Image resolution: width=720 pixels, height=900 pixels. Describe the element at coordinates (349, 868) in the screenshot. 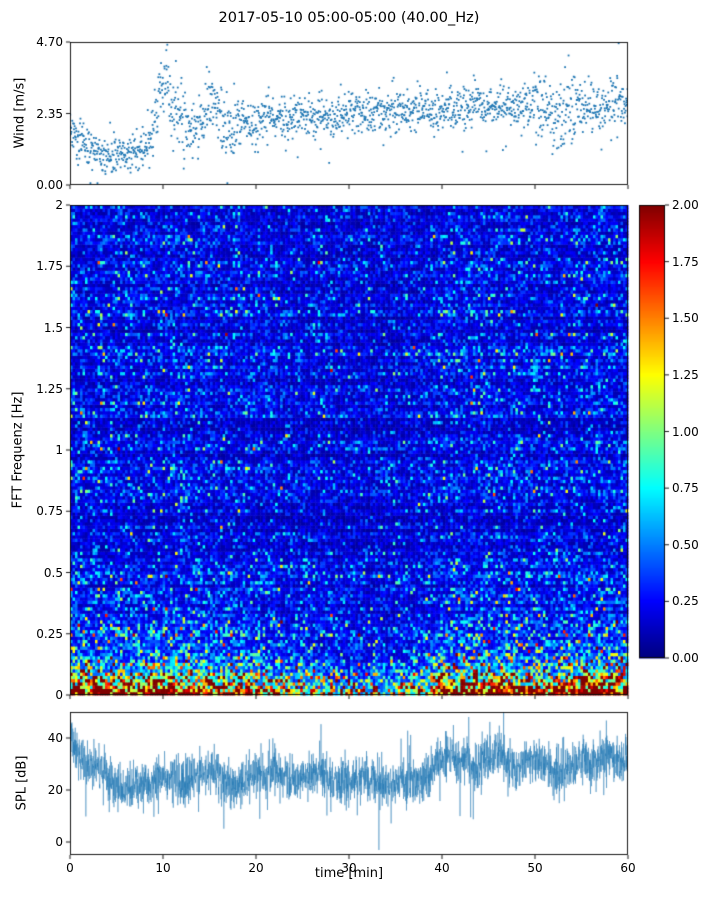

I see `time-xtick-label: 30` at that location.